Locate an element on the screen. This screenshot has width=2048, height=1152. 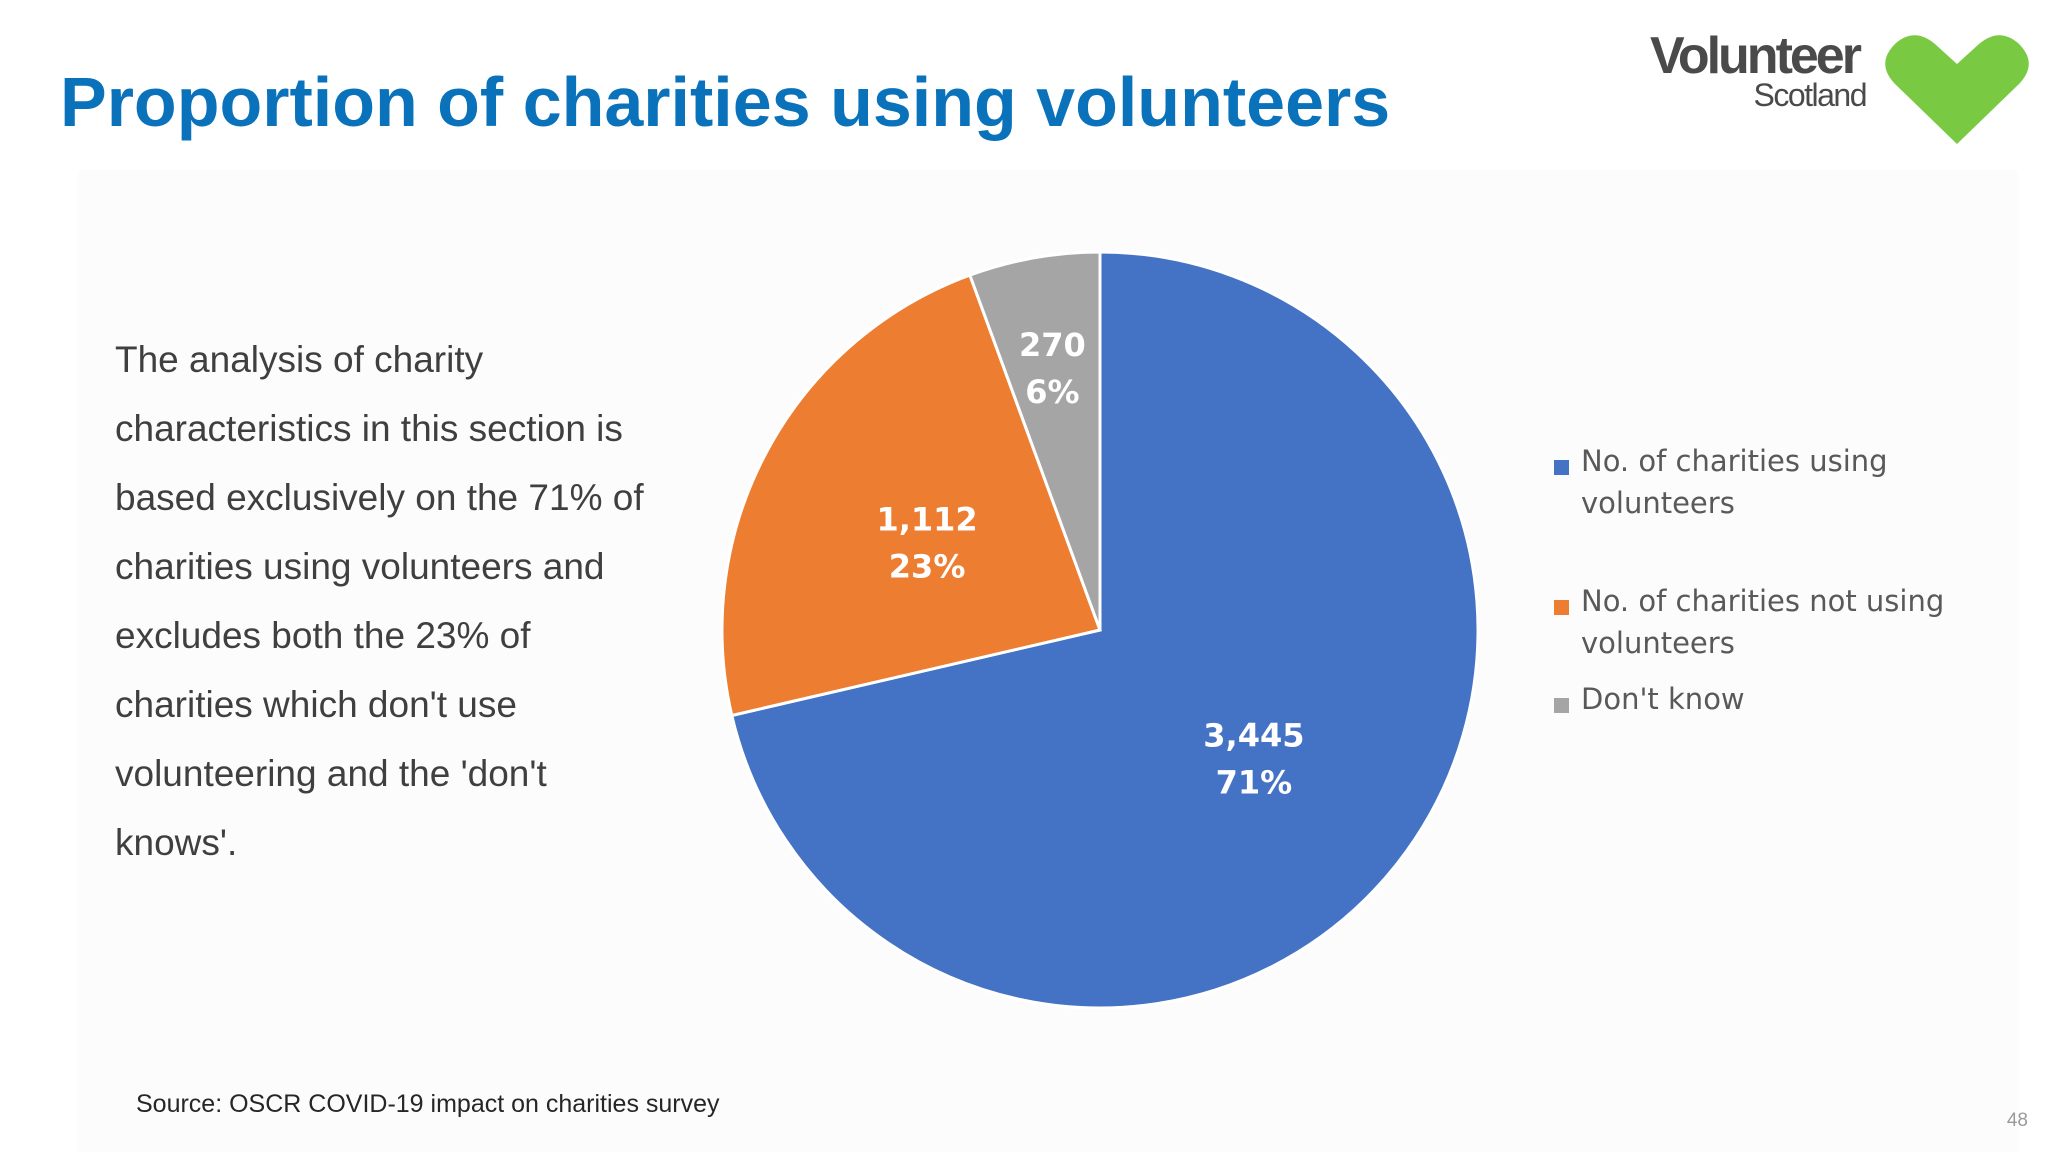
slice-percent-label: 23% is located at coordinates (927, 567).